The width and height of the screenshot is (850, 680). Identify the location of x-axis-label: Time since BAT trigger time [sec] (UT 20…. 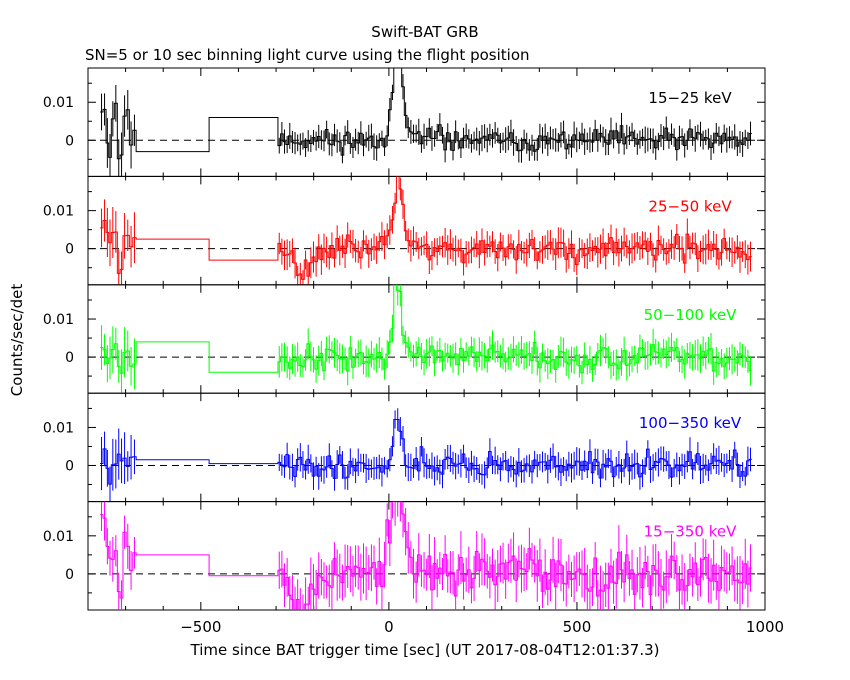
(425, 650).